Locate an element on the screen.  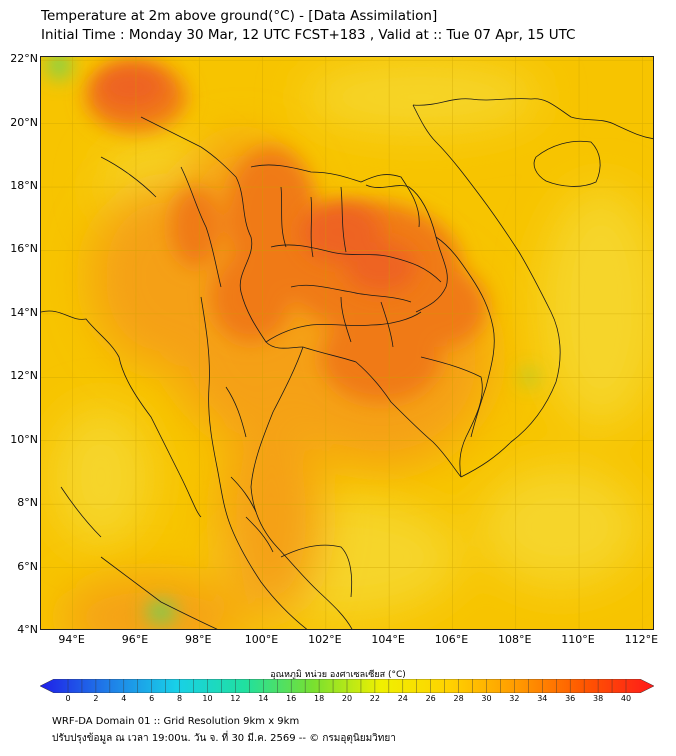
colorbar-tick-label: 2 is located at coordinates (96, 698).